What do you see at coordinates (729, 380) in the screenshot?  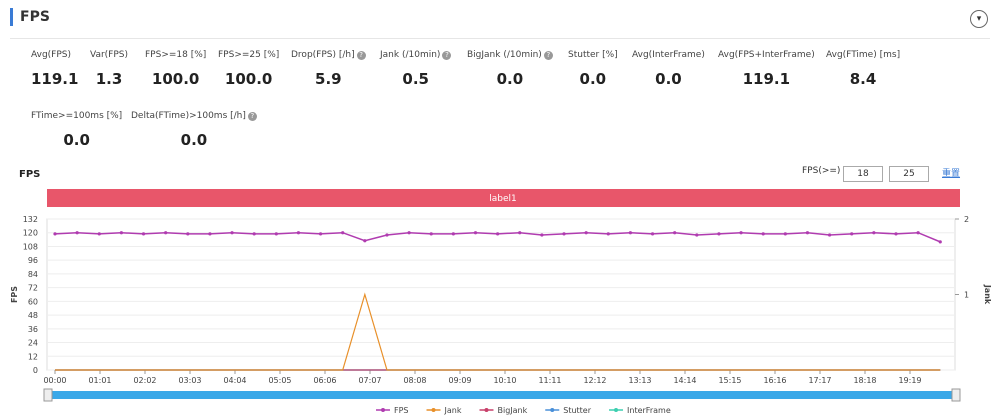 I see `x-tick-label: 15:15` at bounding box center [729, 380].